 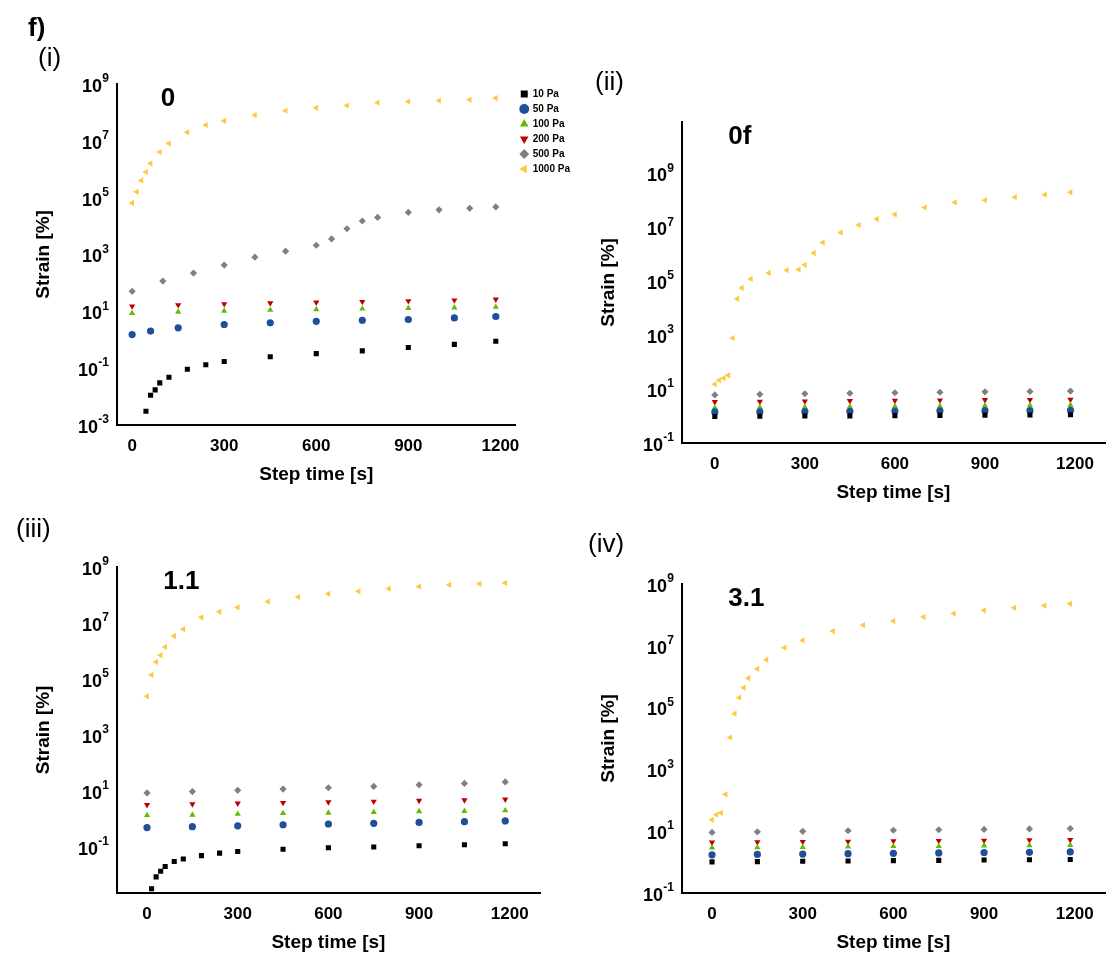 What do you see at coordinates (740, 135) in the screenshot?
I see `chart-title: 0f` at bounding box center [740, 135].